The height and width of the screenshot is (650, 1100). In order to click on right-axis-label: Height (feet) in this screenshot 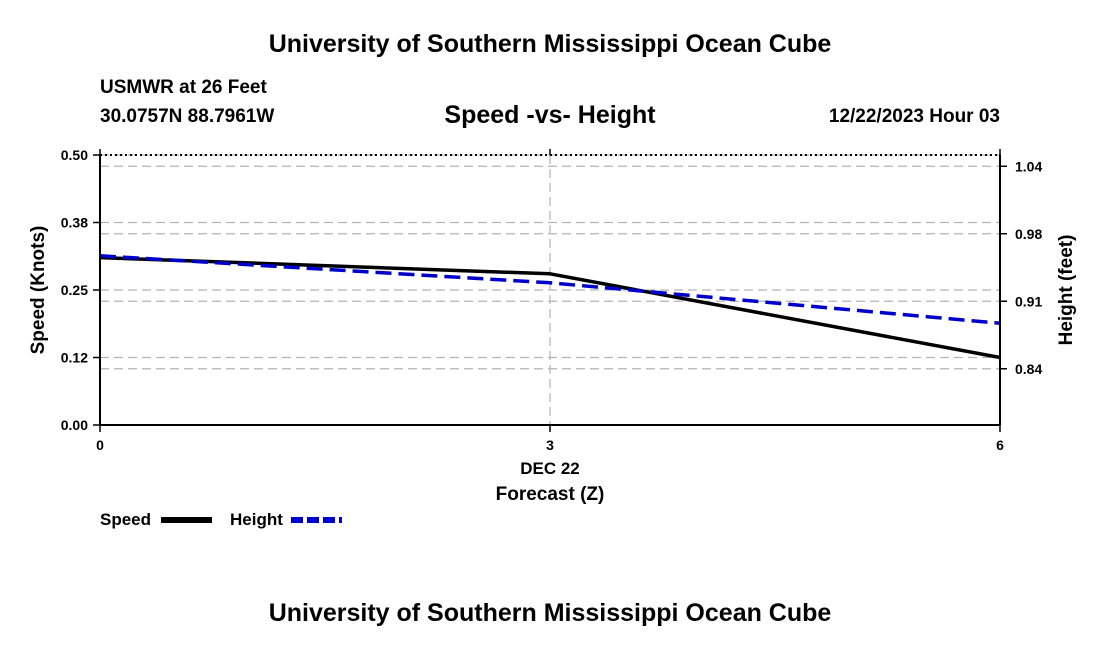, I will do `click(1066, 290)`.